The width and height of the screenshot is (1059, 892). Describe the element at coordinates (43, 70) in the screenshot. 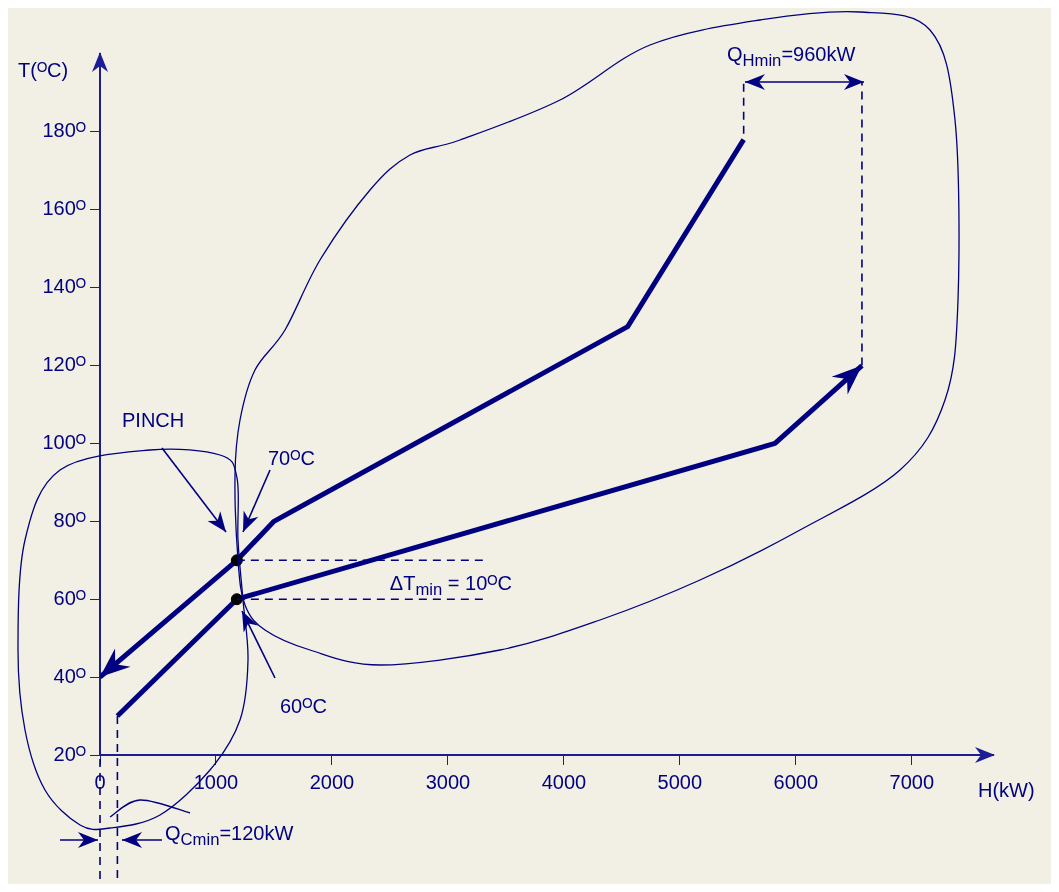

I see `y-axis-title: T(ᴼC)` at that location.